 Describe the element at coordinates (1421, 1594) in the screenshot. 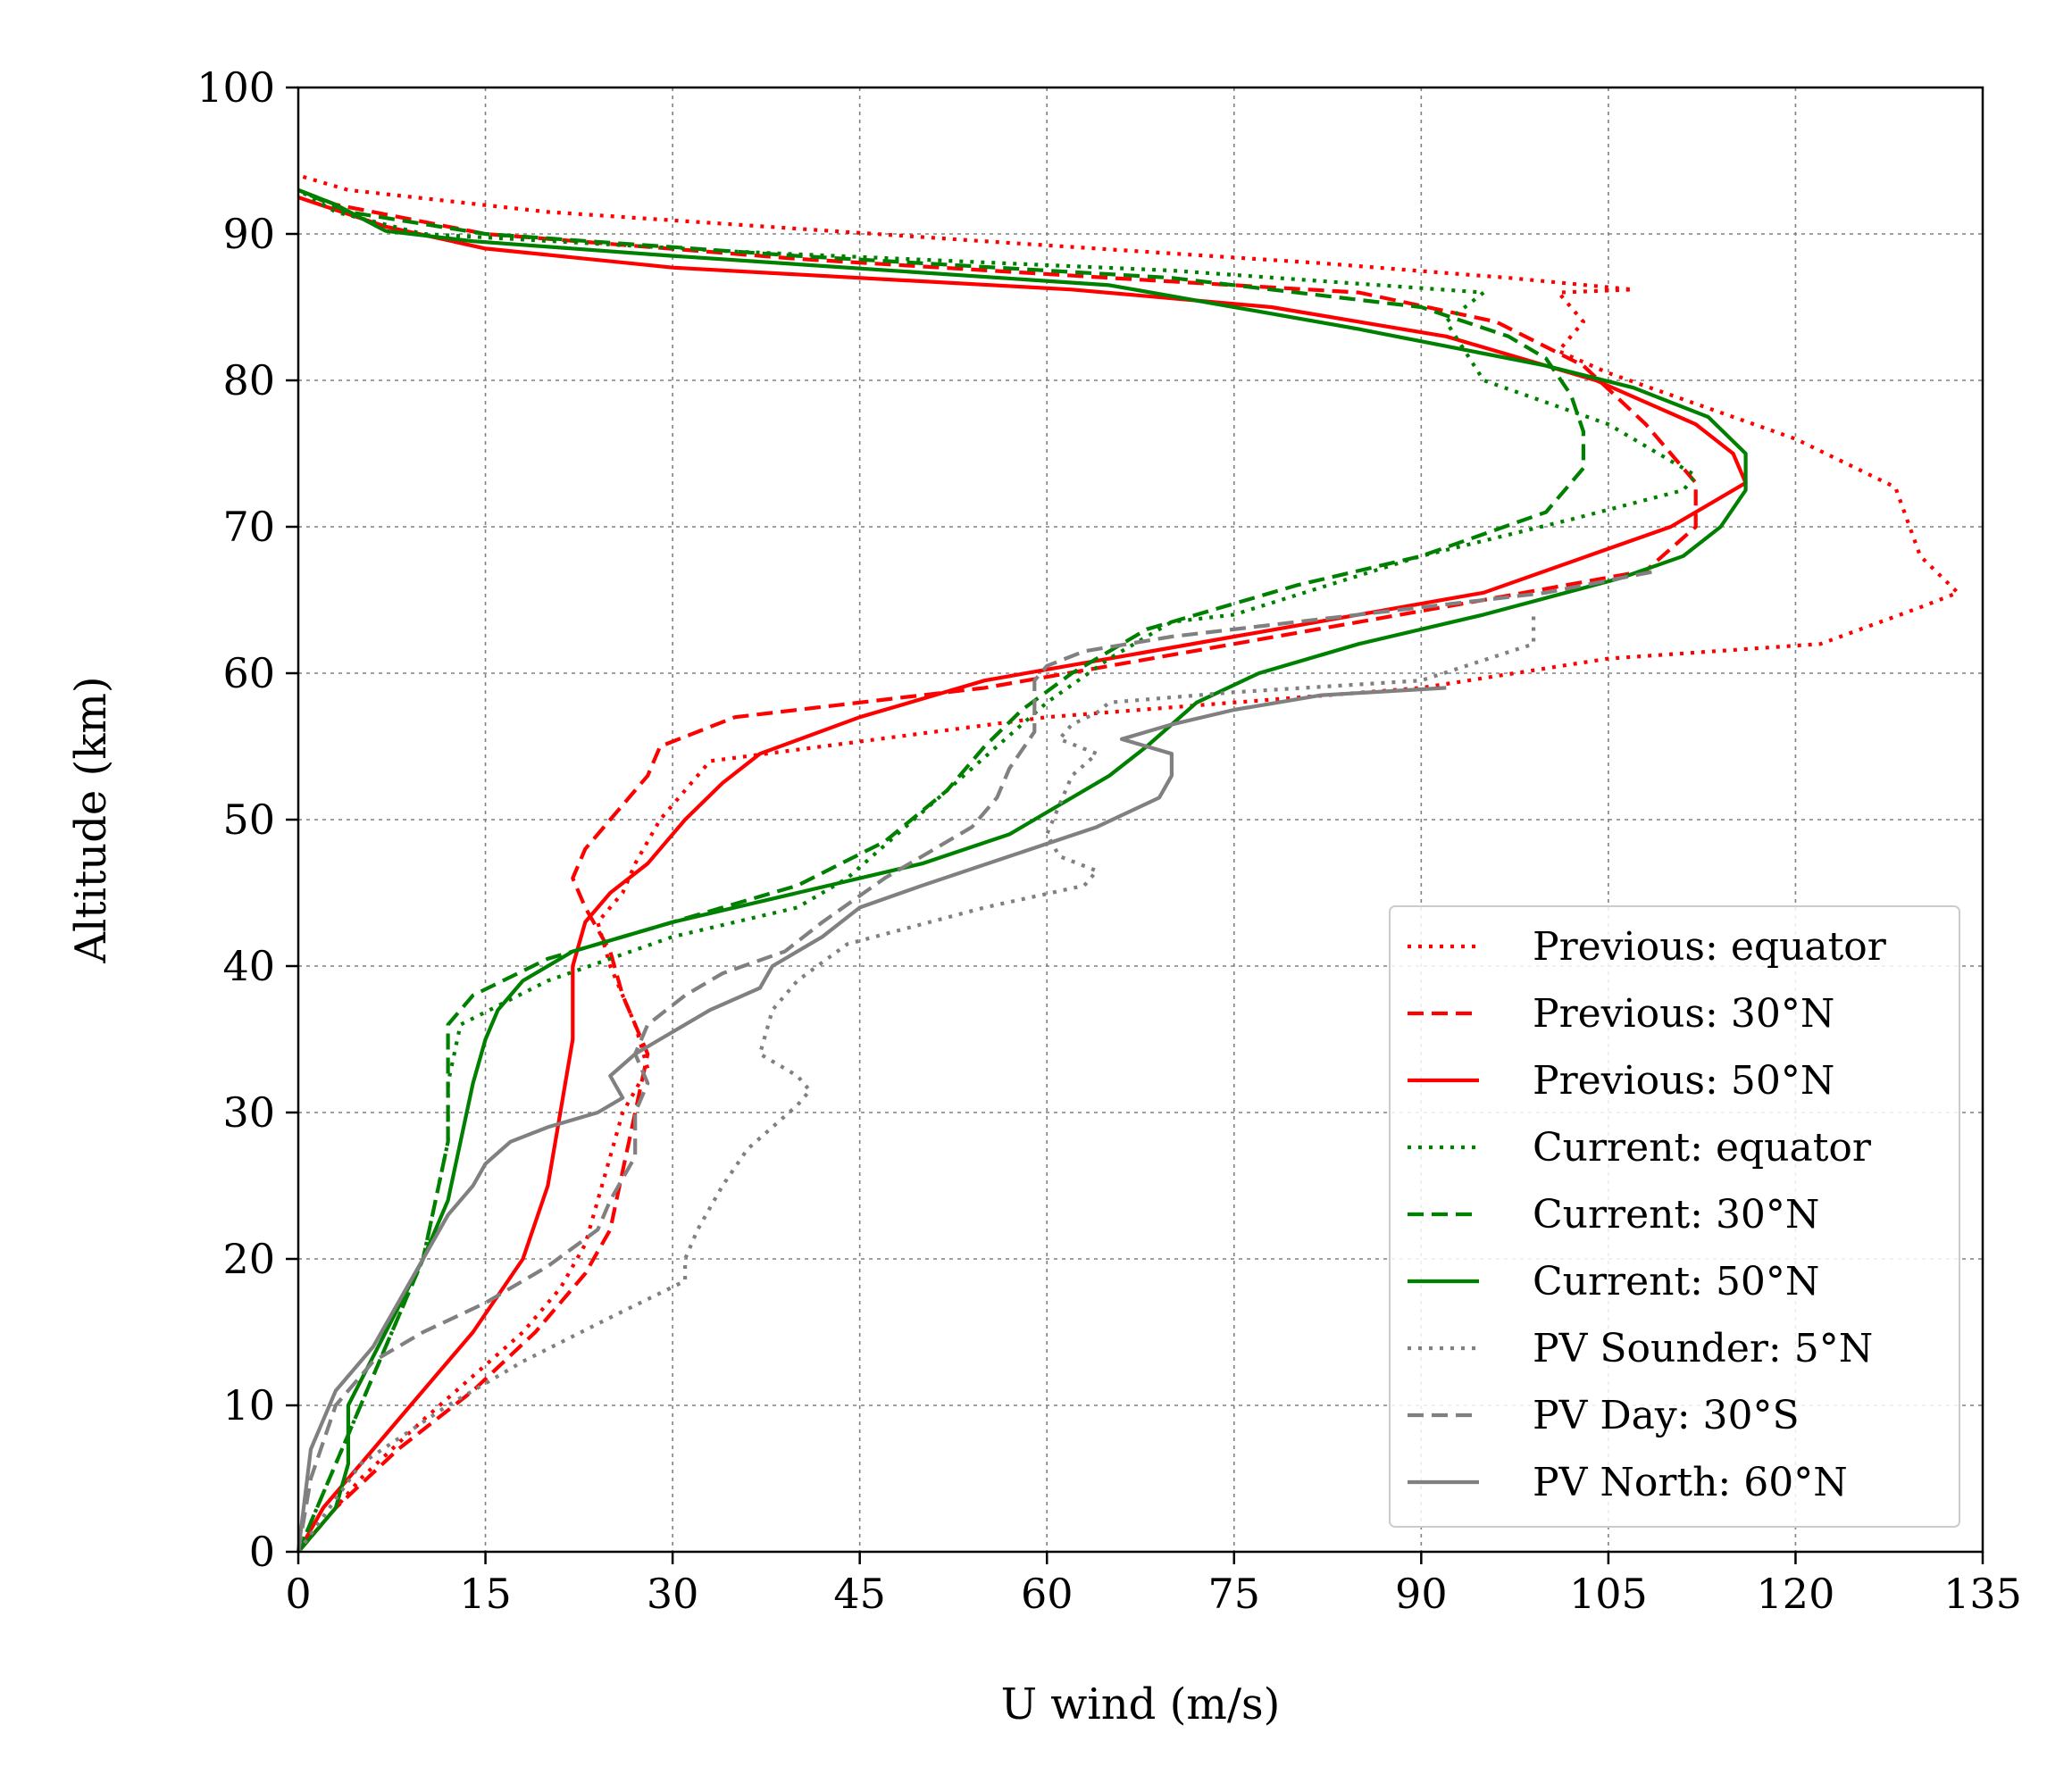

I see `x-tick-label: 90` at that location.